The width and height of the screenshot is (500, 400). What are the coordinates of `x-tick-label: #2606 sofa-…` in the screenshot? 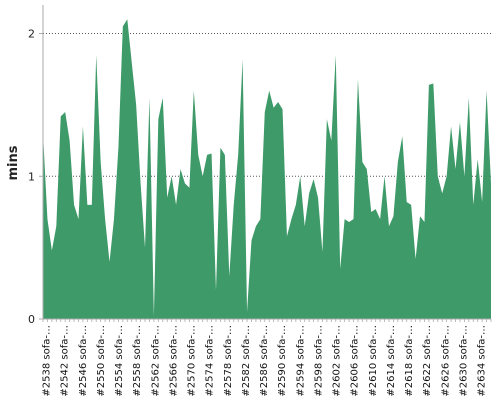 It's located at (355, 361).